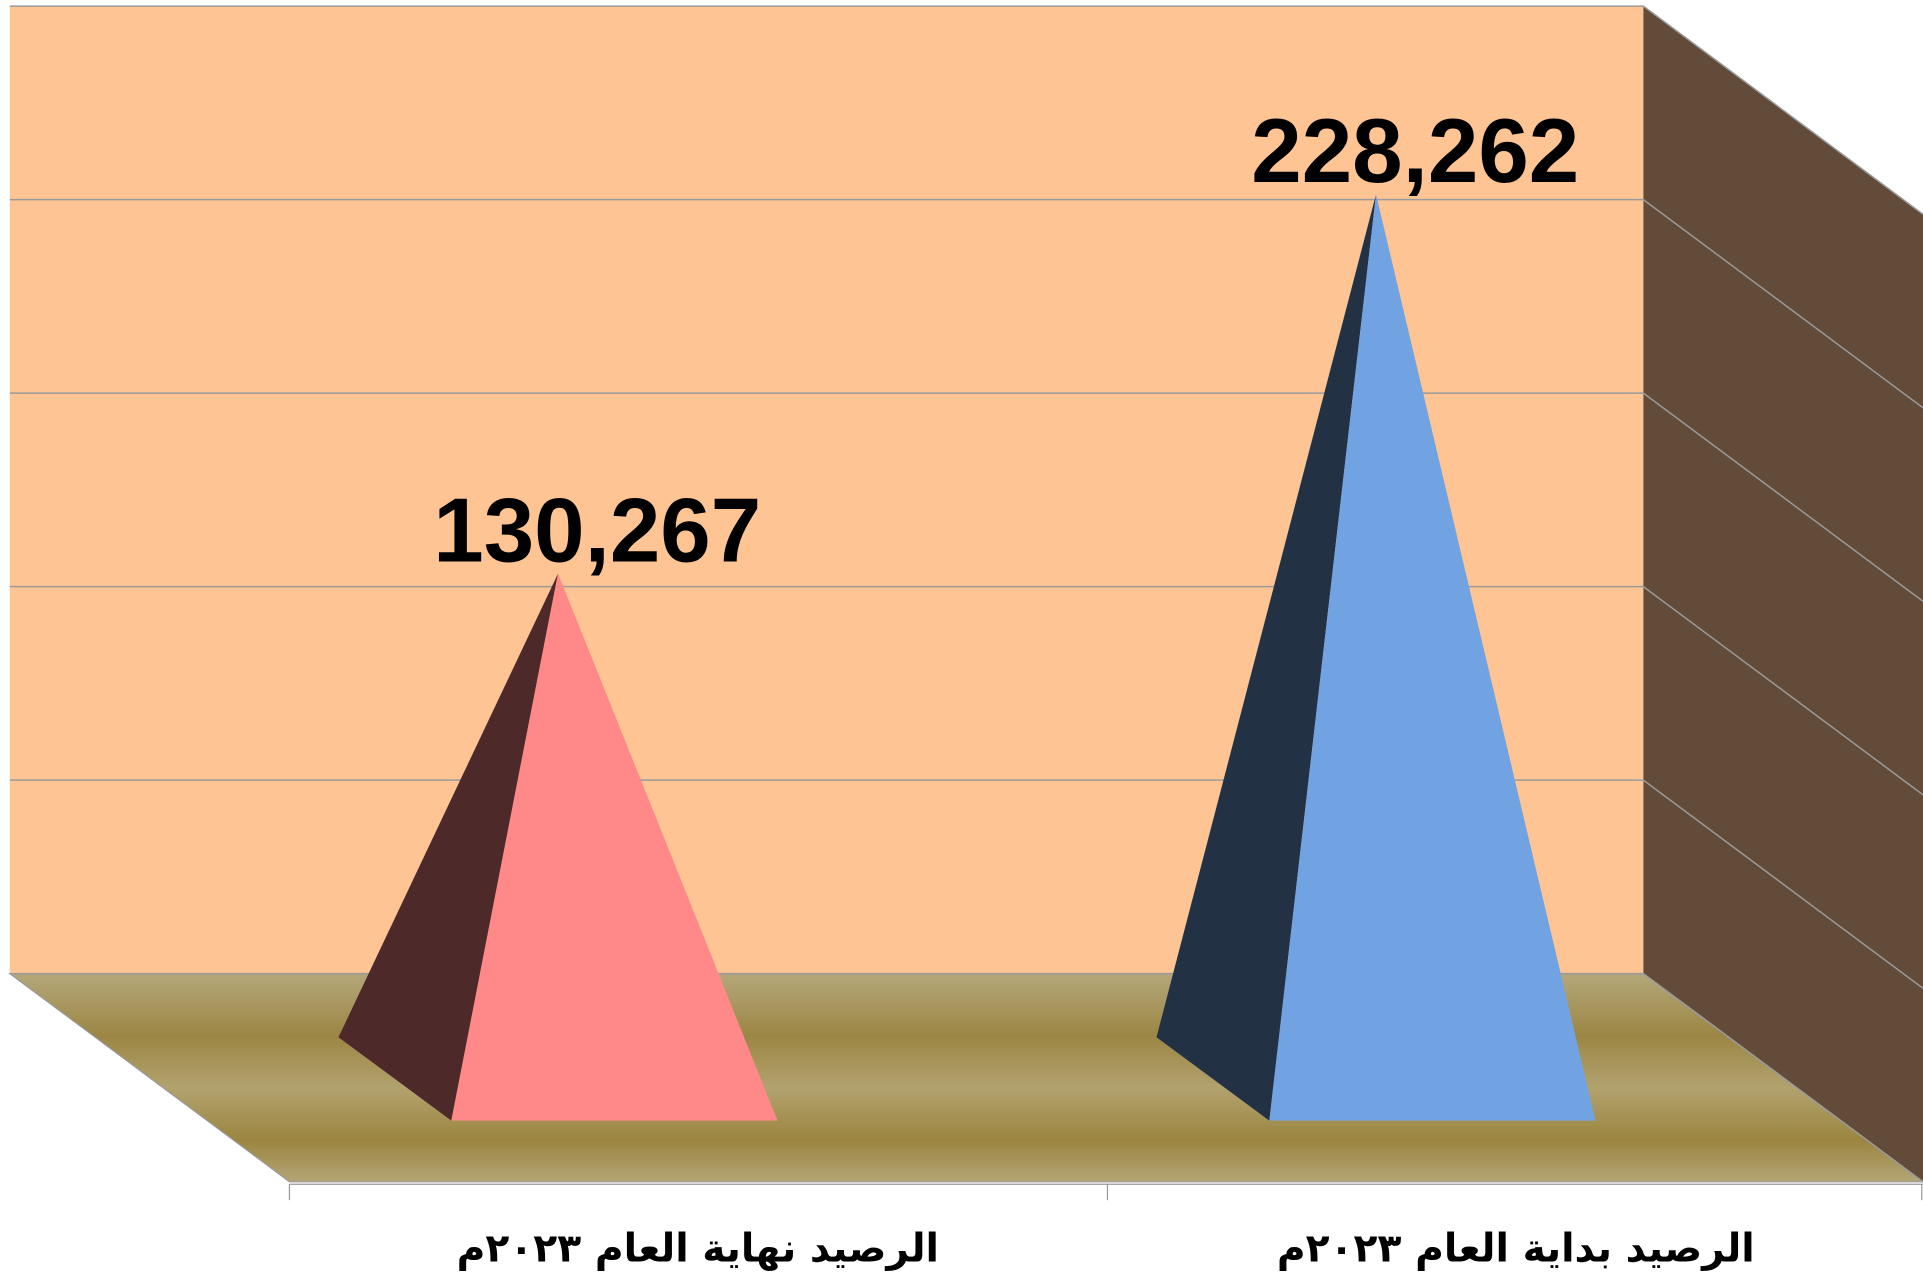  What do you see at coordinates (1783, 594) in the screenshot?
I see `side-wall` at bounding box center [1783, 594].